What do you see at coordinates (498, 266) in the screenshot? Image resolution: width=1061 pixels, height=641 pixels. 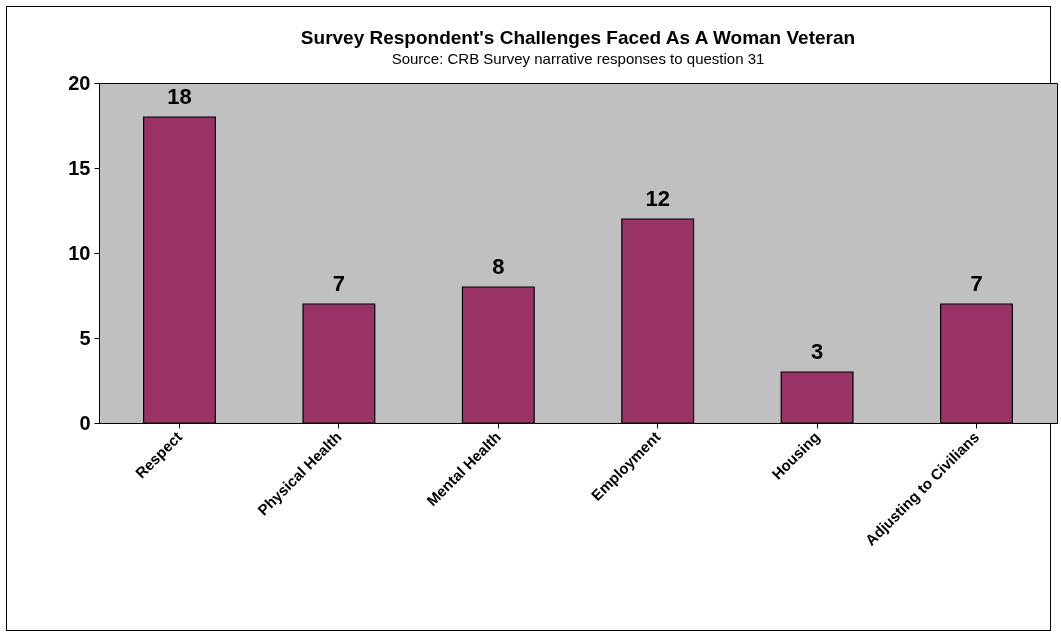 I see `data-label: 8` at bounding box center [498, 266].